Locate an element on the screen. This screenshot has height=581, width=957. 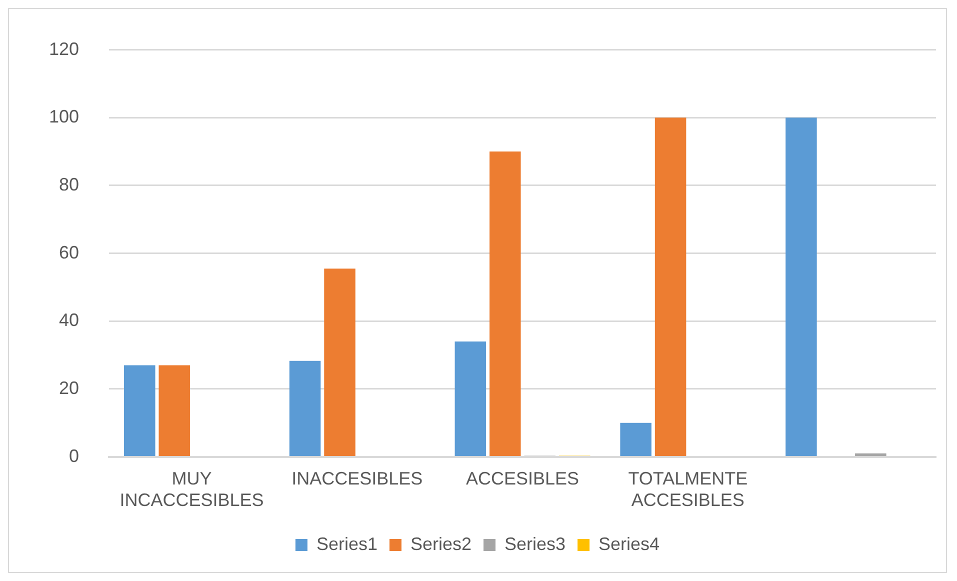
legend-label: Series1 is located at coordinates (347, 544).